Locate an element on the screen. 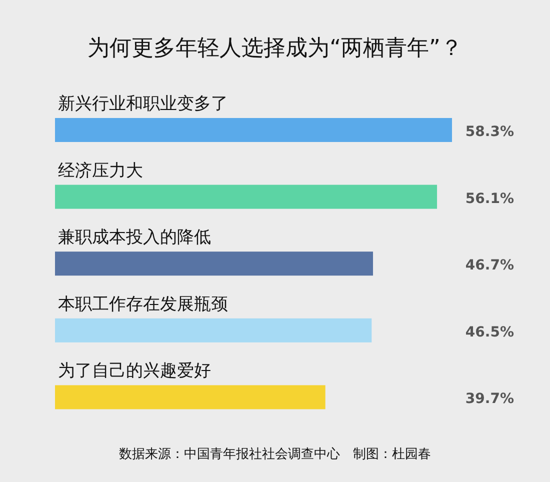 The image size is (550, 482). data-label: 56.1% is located at coordinates (489, 198).